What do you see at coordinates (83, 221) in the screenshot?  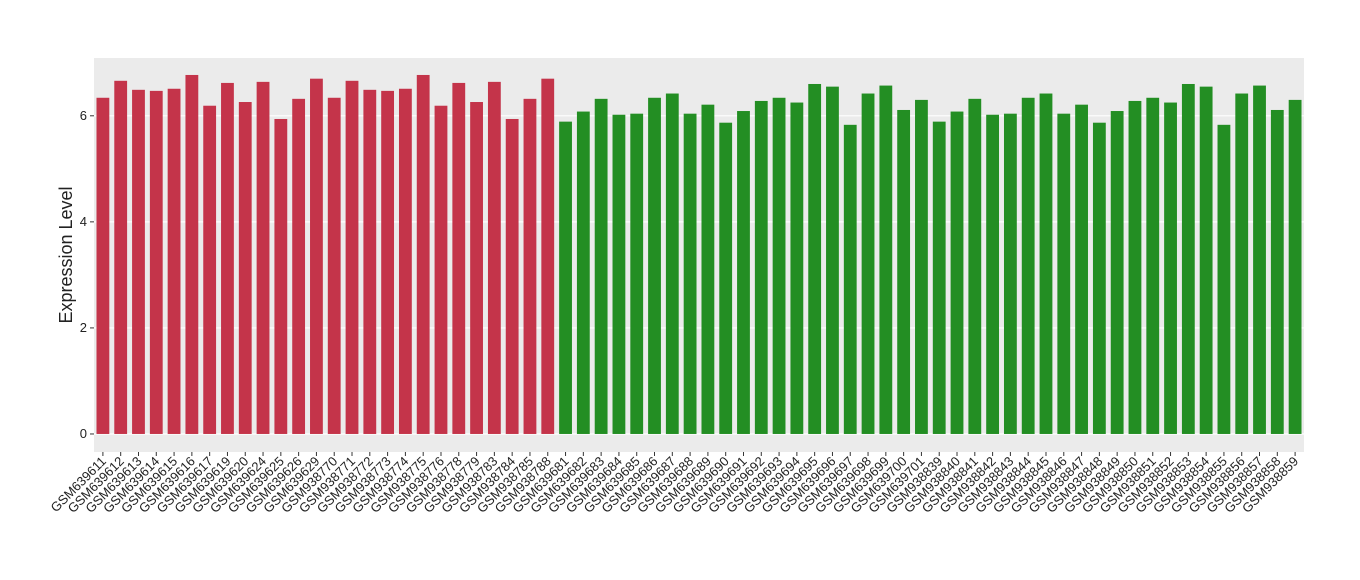 I see `y-tick-label: 4` at bounding box center [83, 221].